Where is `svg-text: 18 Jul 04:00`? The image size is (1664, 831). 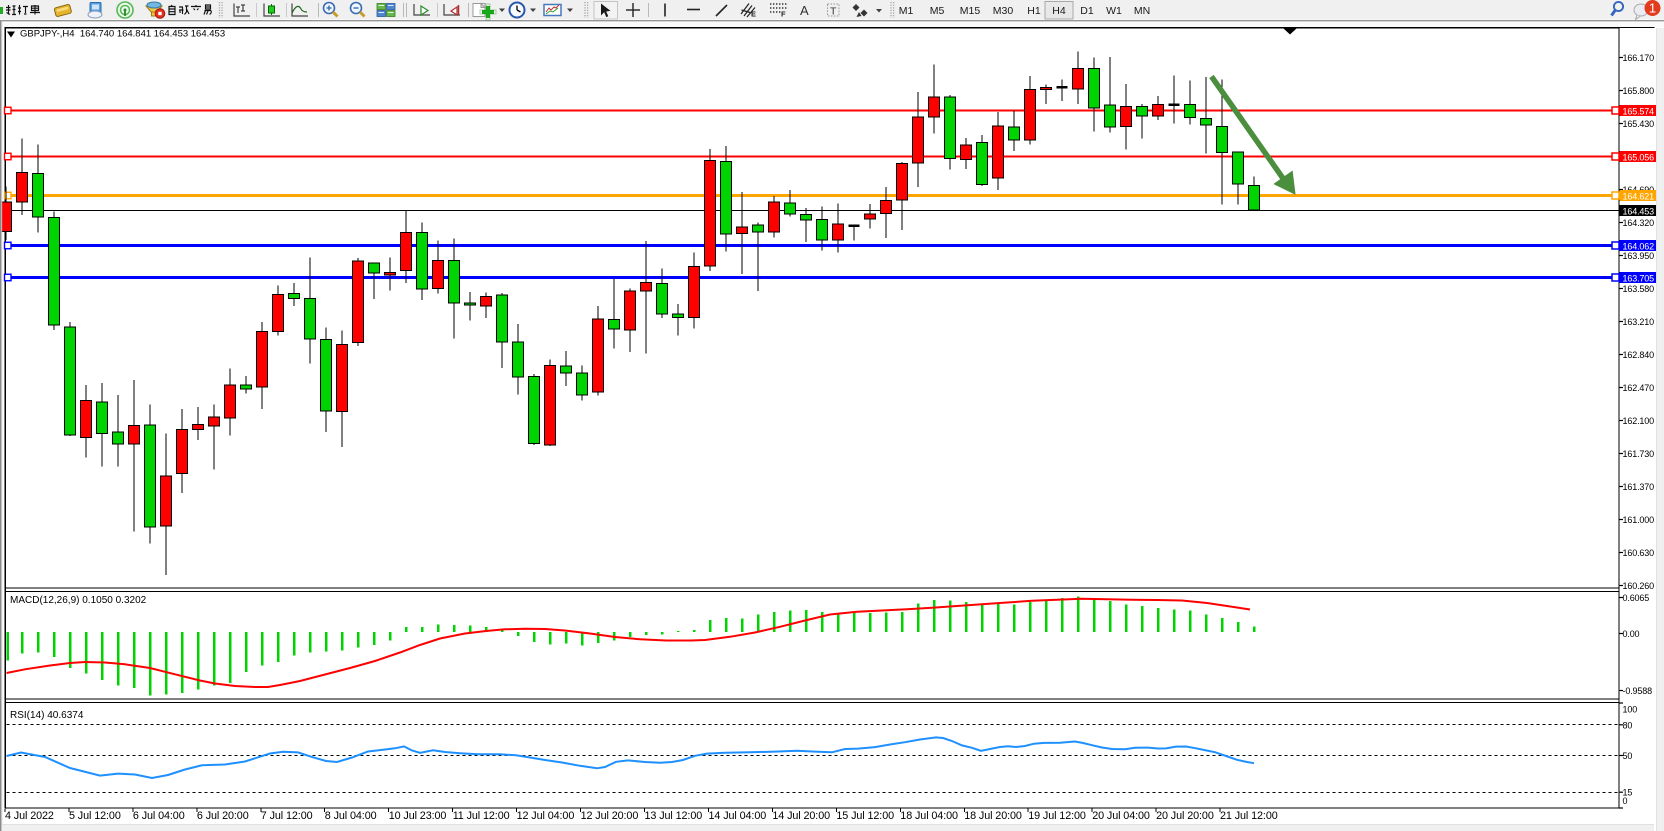 svg-text: 18 Jul 04:00 is located at coordinates (929, 816).